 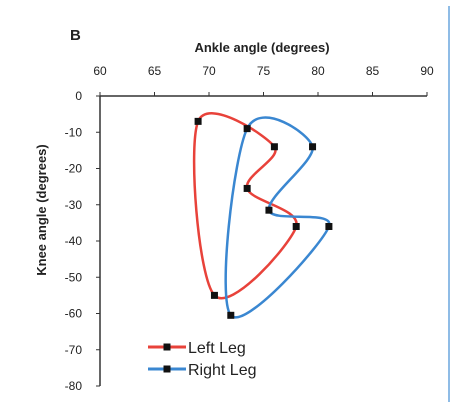 What do you see at coordinates (74, 205) in the screenshot?
I see `y-tick-label: -30` at bounding box center [74, 205].